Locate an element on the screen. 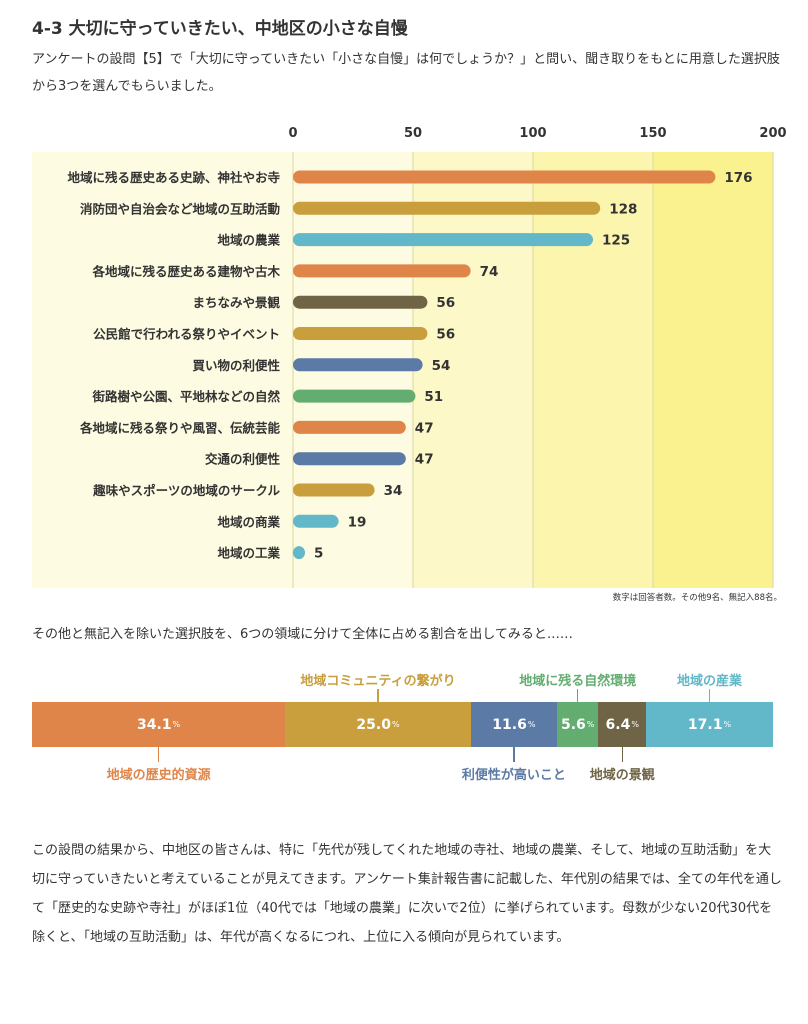  tick-label: 100 is located at coordinates (532, 133).